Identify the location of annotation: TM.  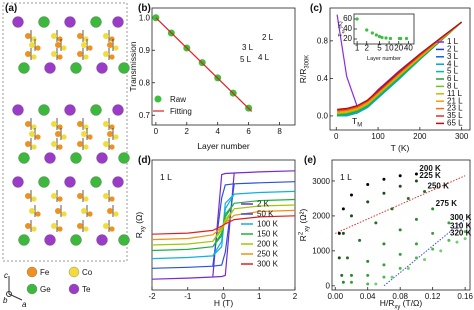
(357, 122).